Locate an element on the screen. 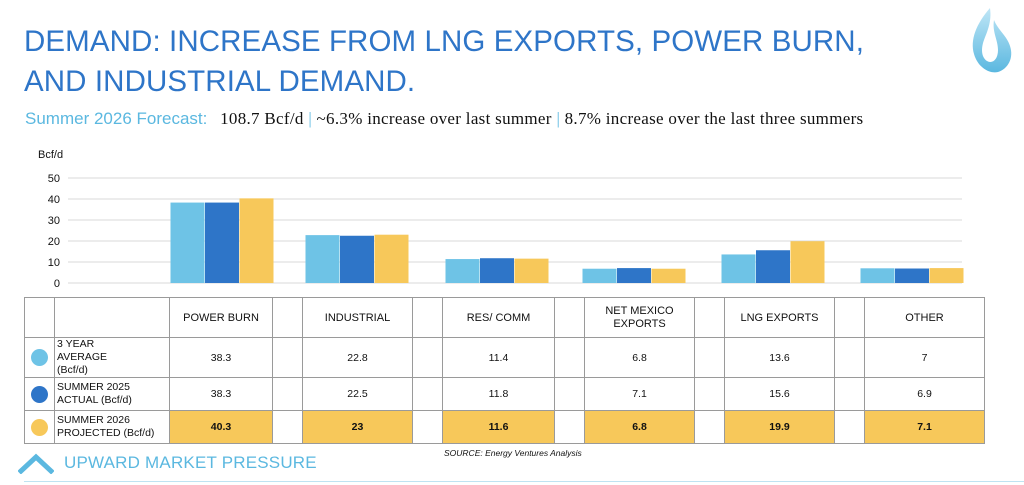  y-tick-label: 20 is located at coordinates (54, 242).